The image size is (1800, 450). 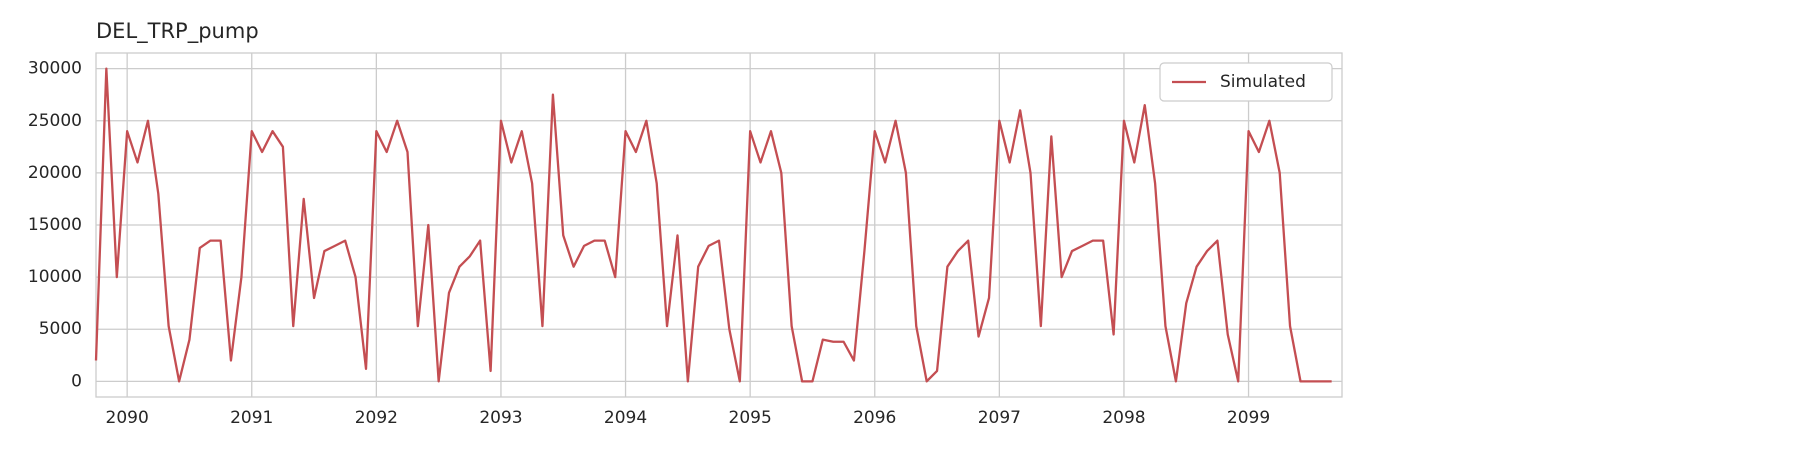 What do you see at coordinates (376, 418) in the screenshot?
I see `x-tick-label: 2092` at bounding box center [376, 418].